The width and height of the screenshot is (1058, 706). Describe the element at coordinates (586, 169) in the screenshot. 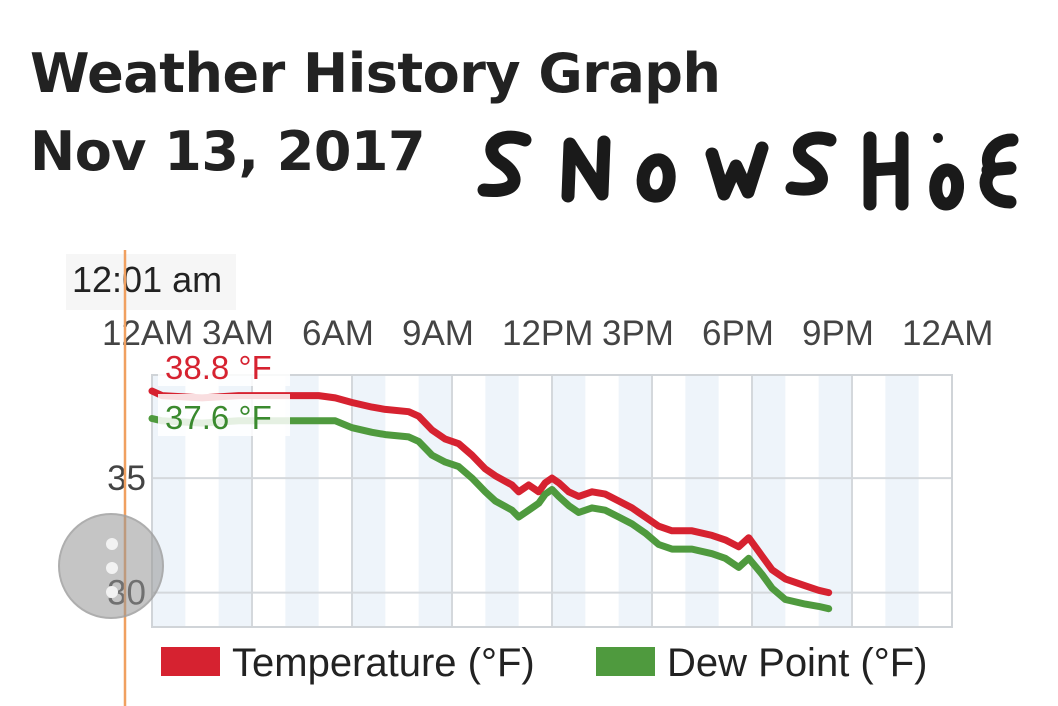

I see `letter-n` at that location.